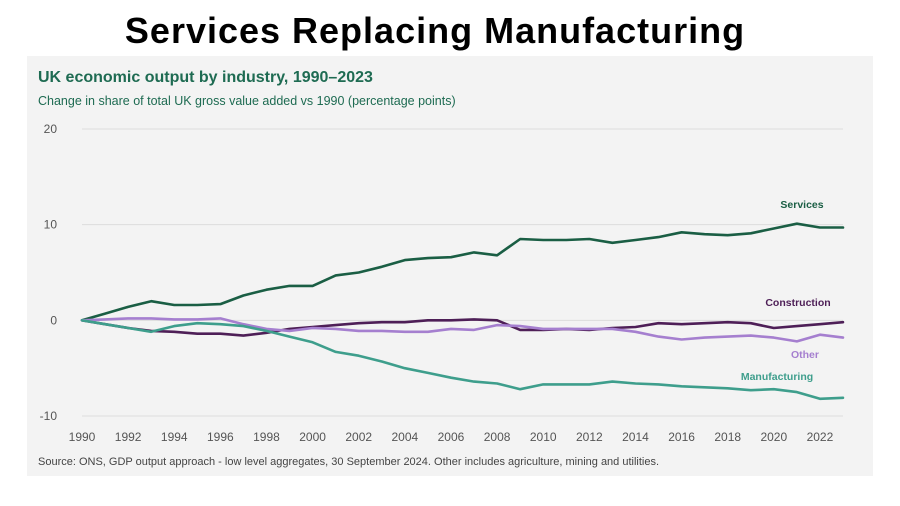  Describe the element at coordinates (801, 205) in the screenshot. I see `series-label-services: Services` at that location.